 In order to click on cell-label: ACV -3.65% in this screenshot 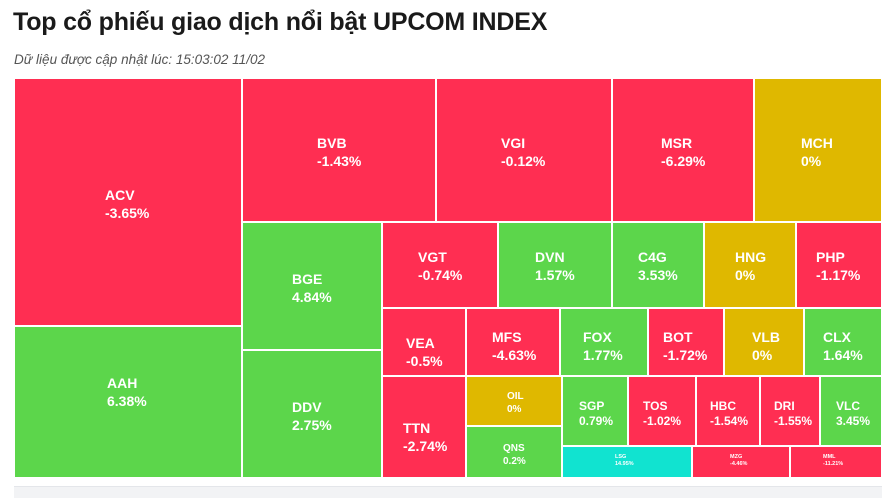, I will do `click(127, 204)`.